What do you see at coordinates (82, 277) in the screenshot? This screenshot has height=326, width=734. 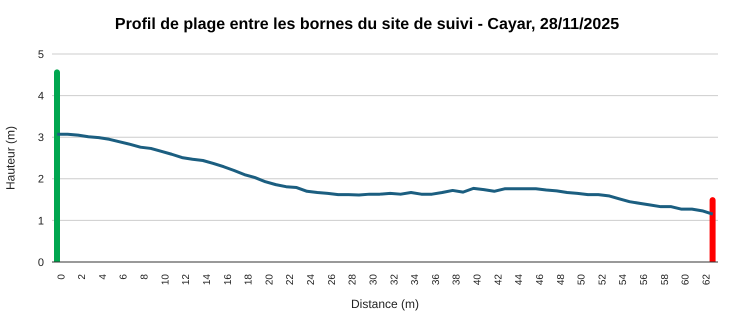 I see `x-tick-label: 2` at bounding box center [82, 277].